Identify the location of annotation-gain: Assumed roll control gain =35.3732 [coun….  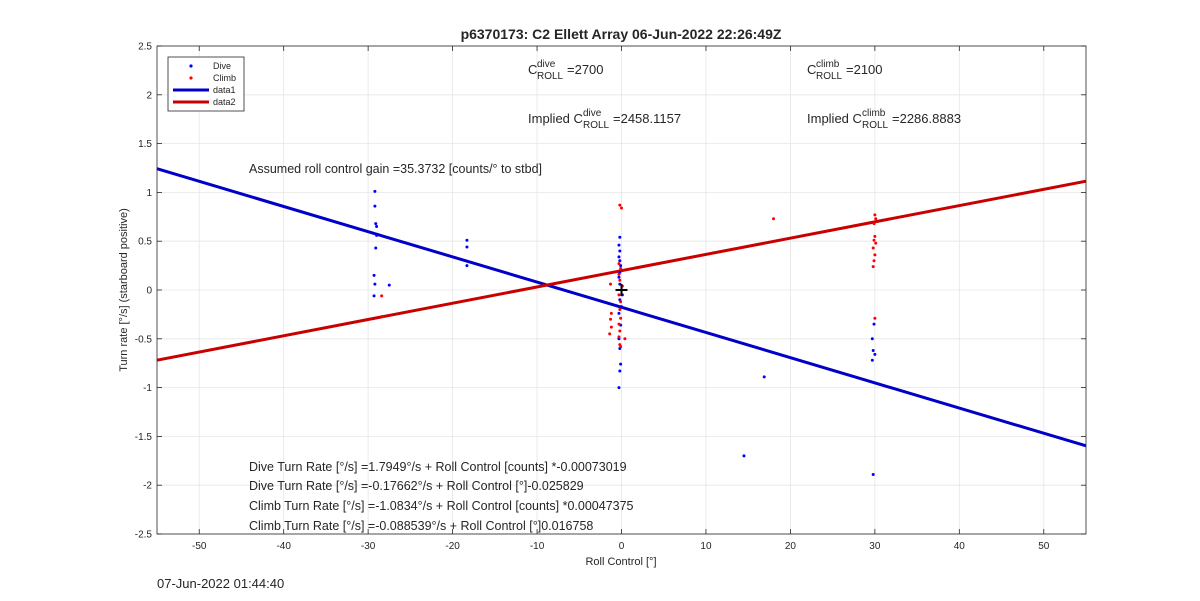
(395, 169).